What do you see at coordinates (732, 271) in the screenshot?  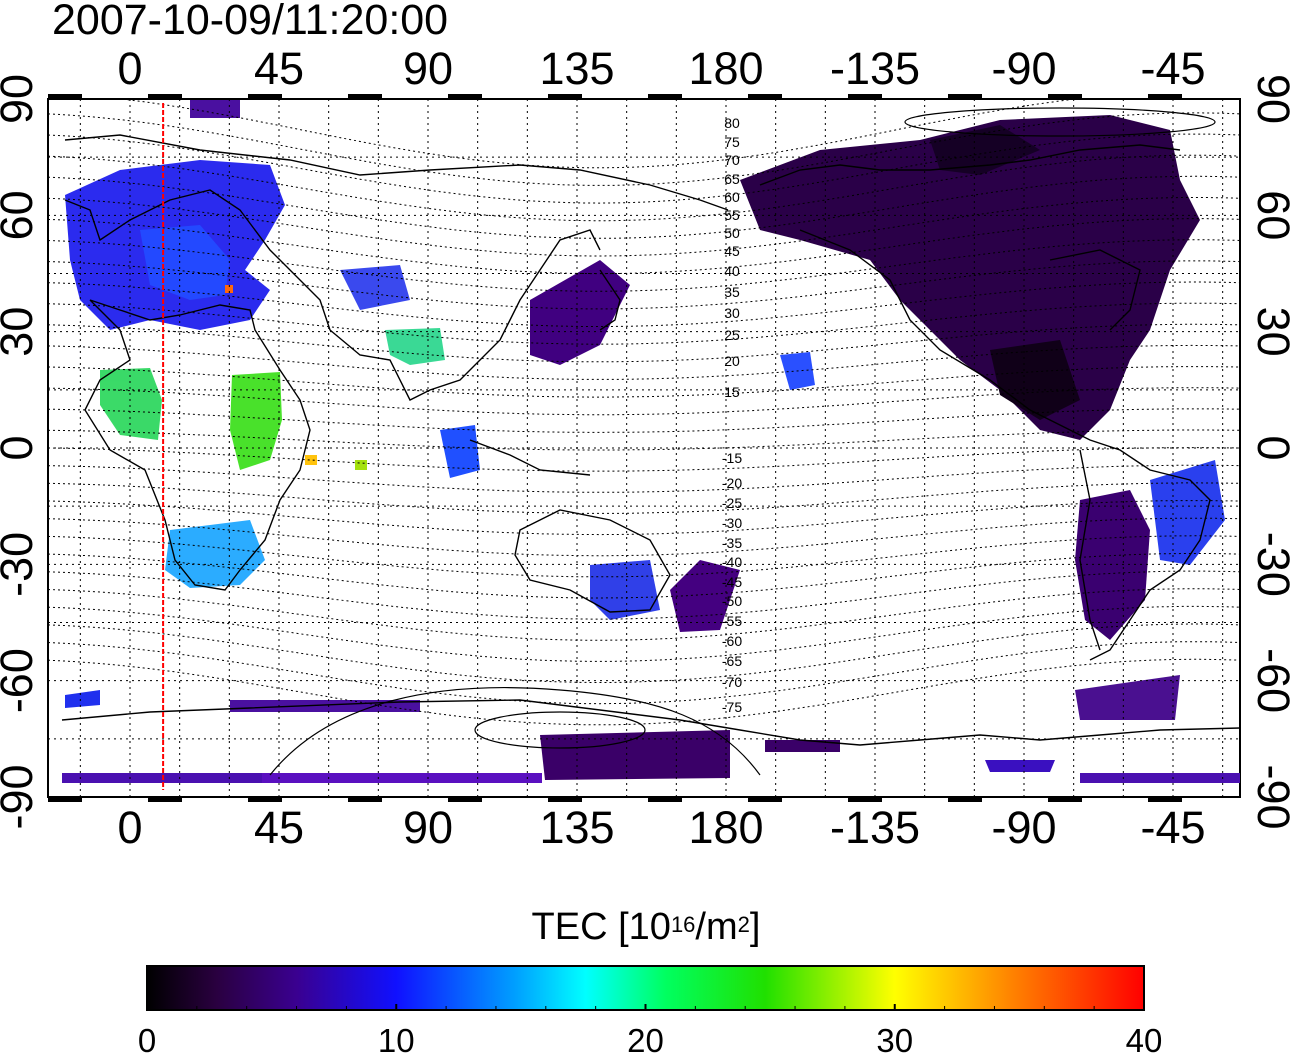 I see `magnetic-latitude-label: 40` at bounding box center [732, 271].